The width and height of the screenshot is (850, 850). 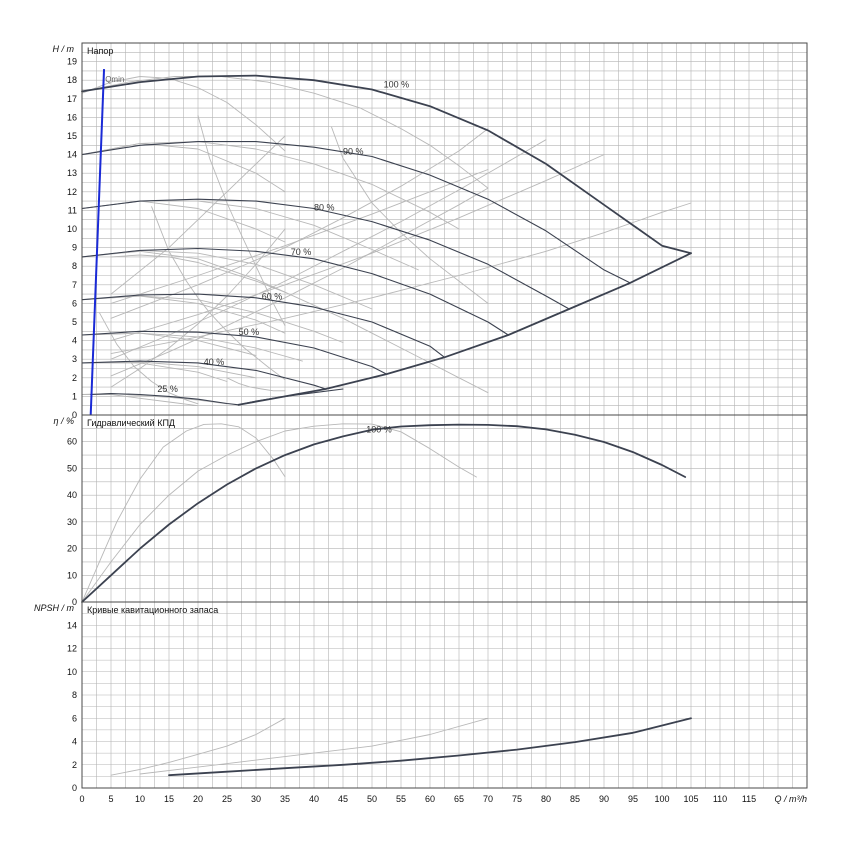 I want to click on y-tick-label: 17, so click(x=72, y=99).